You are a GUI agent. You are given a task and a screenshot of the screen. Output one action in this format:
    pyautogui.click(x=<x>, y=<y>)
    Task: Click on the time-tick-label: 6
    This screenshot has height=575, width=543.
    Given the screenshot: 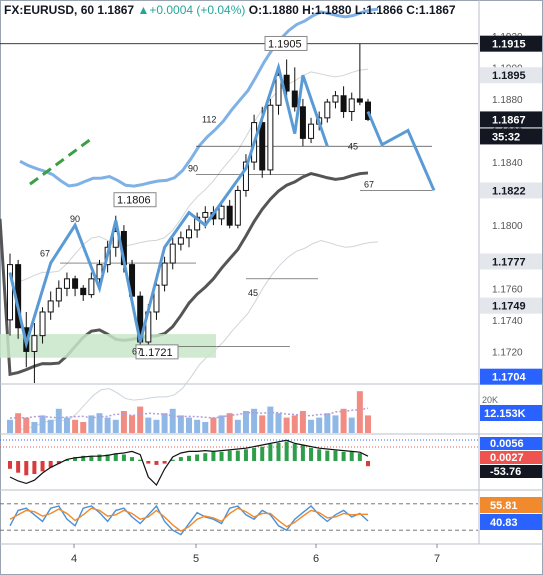 What is the action you would take?
    pyautogui.click(x=316, y=559)
    